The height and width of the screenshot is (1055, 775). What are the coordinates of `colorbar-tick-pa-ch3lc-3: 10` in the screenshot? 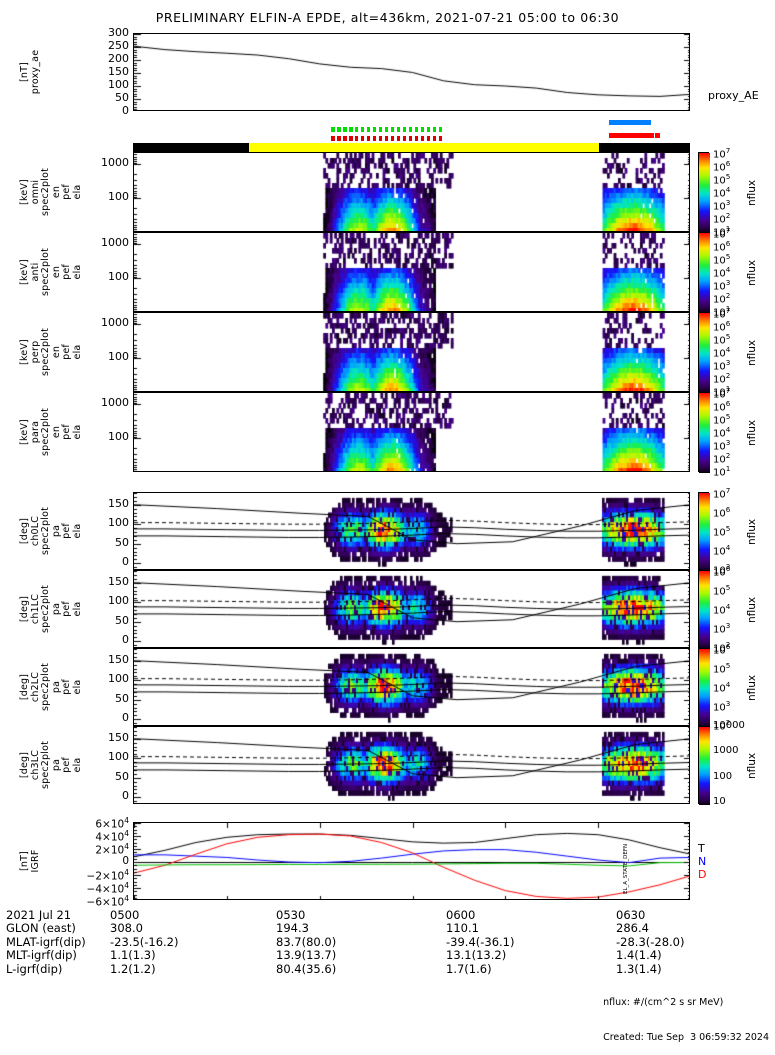 It's located at (719, 801).